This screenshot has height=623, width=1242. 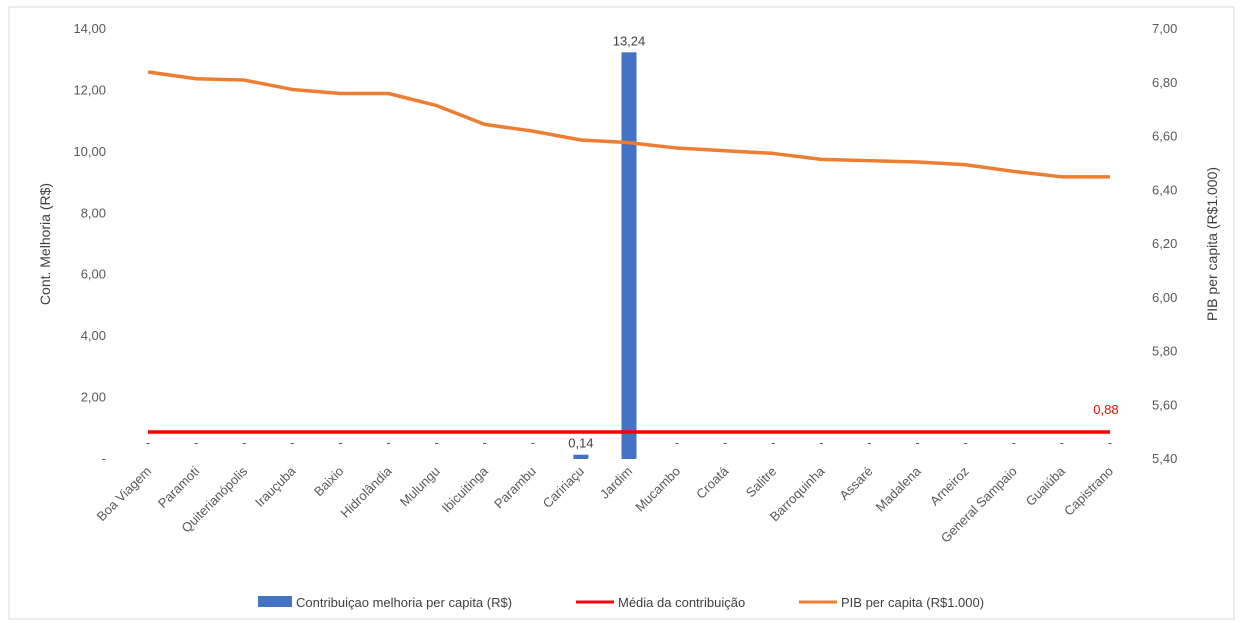 What do you see at coordinates (89, 28) in the screenshot?
I see `left-tick-label: 14,00` at bounding box center [89, 28].